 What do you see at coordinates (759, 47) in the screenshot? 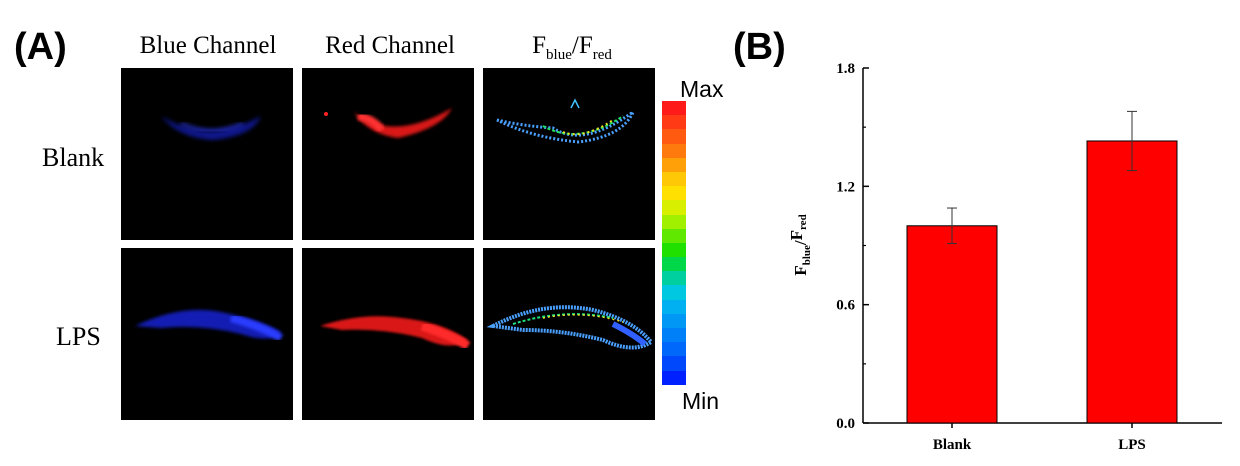
I see `panel-b-label: (B)` at bounding box center [759, 47].